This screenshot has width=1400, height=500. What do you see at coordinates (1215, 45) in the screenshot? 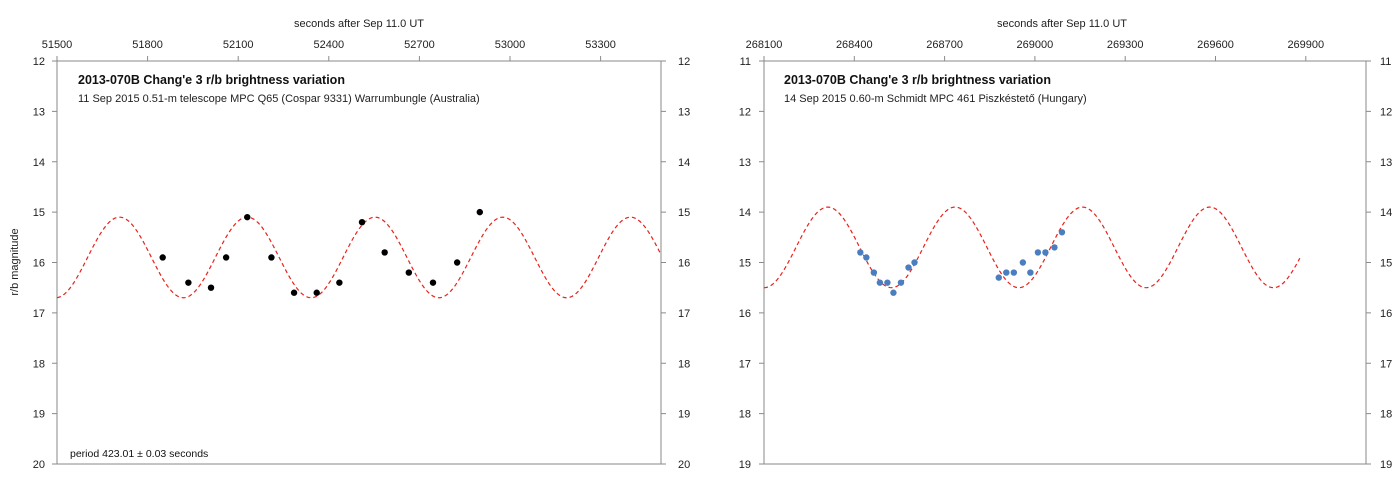
I see `x-tick-label: 269600` at bounding box center [1215, 45].